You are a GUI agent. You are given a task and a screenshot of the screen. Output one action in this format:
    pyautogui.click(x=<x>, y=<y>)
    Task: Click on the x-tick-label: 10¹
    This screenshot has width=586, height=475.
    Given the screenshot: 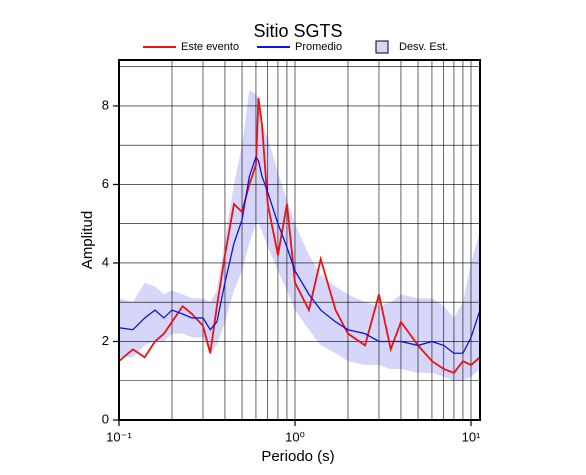 What is the action you would take?
    pyautogui.click(x=471, y=436)
    